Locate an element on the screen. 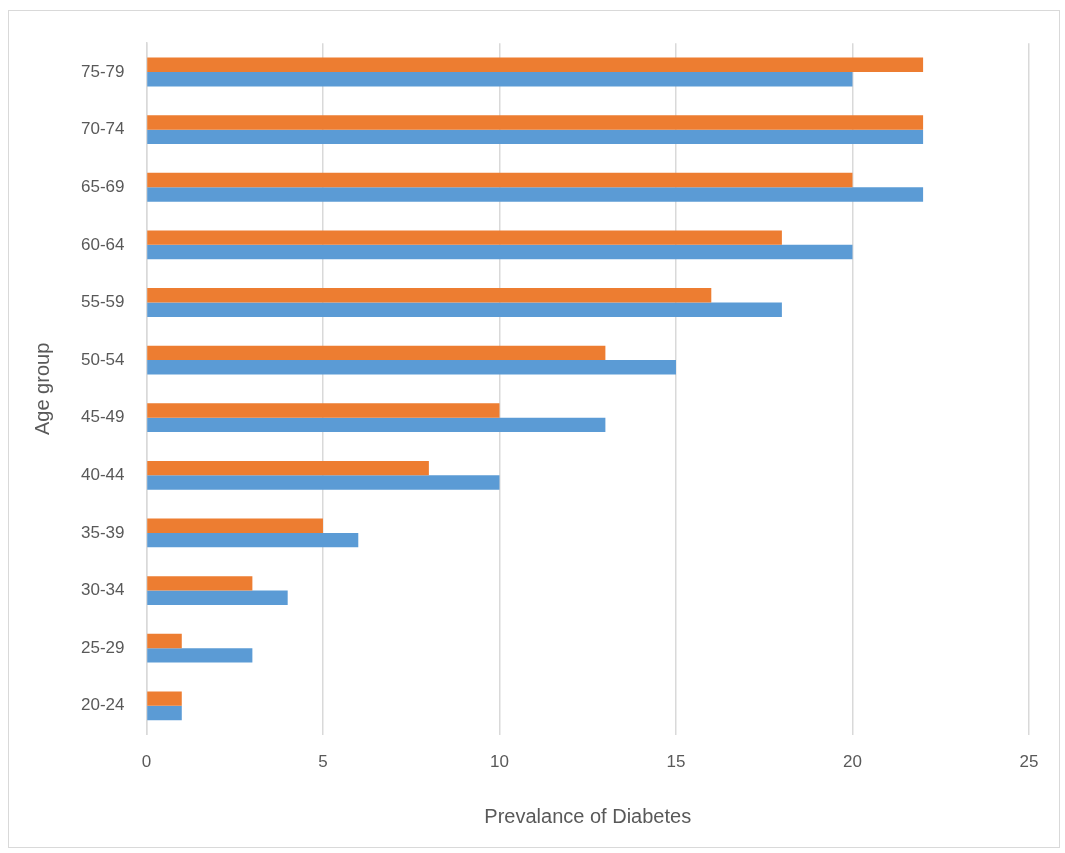 The width and height of the screenshot is (1065, 853). y-tick-label: 25-29 is located at coordinates (103, 647).